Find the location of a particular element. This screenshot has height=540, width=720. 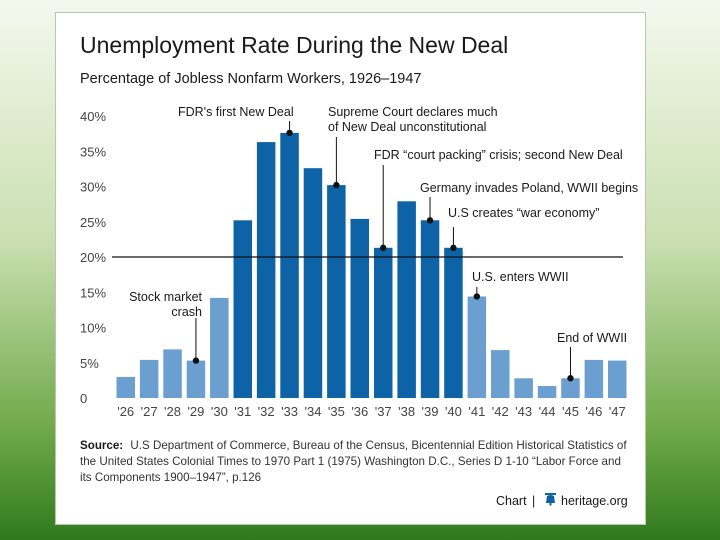

y-tick-label: 20% is located at coordinates (93, 257).